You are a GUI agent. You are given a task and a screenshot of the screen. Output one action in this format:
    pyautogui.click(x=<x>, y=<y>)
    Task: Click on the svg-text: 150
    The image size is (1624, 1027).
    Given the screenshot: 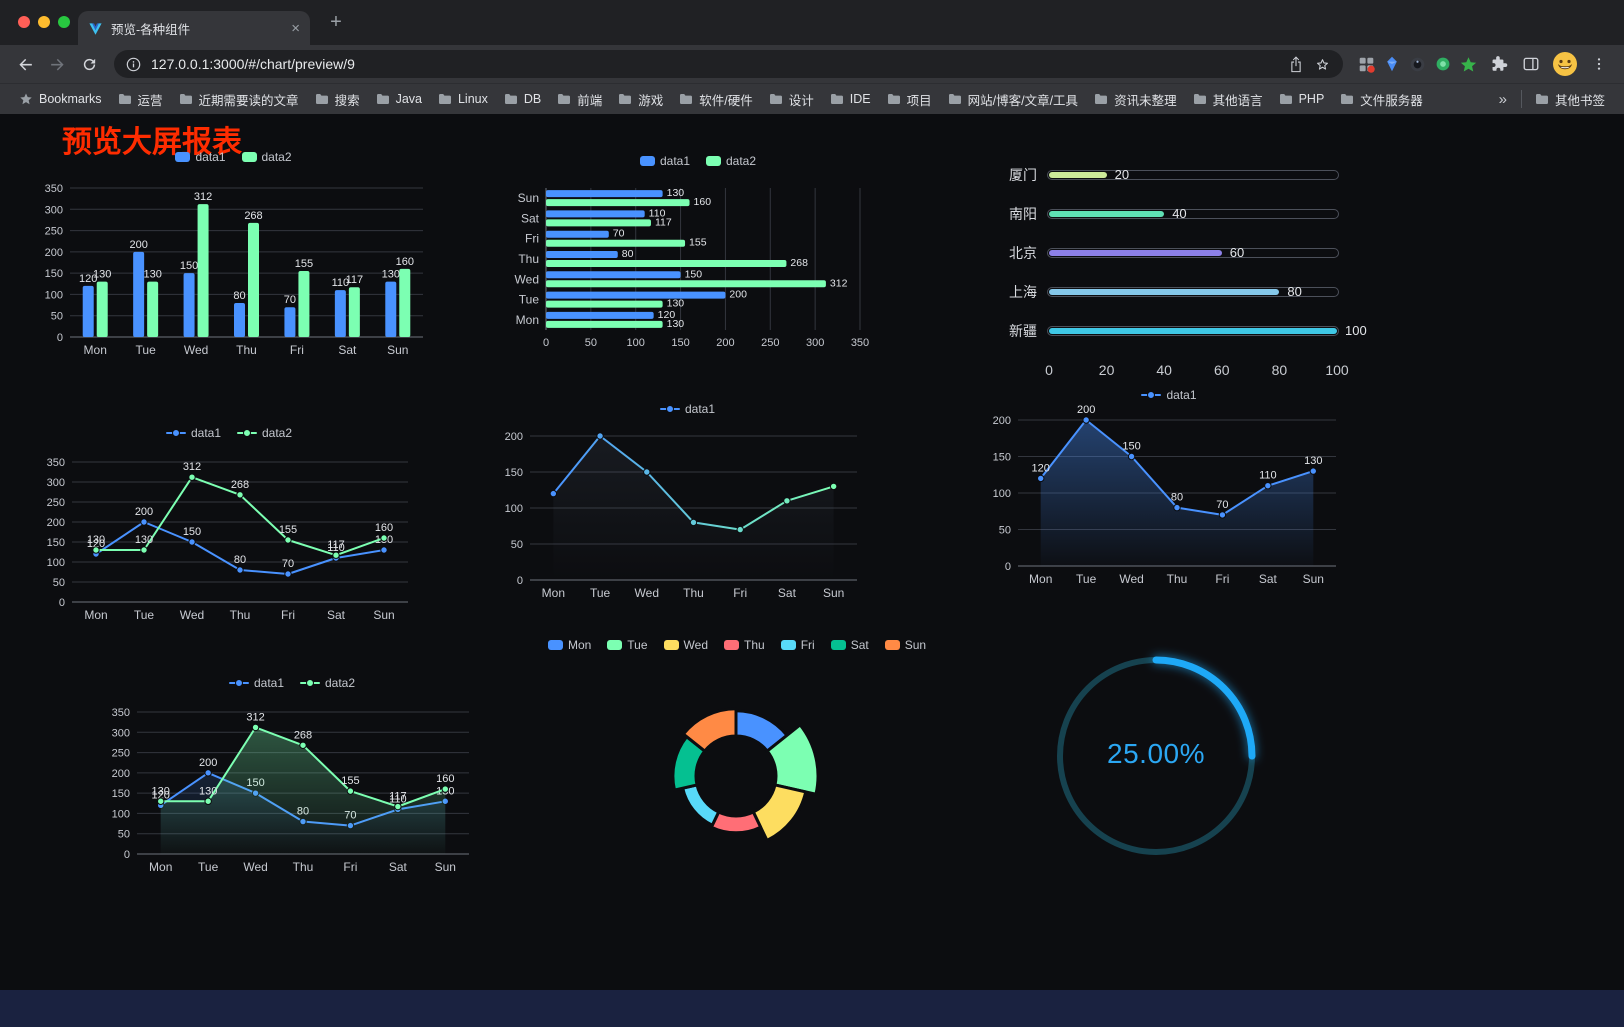 What is the action you would take?
    pyautogui.click(x=192, y=532)
    